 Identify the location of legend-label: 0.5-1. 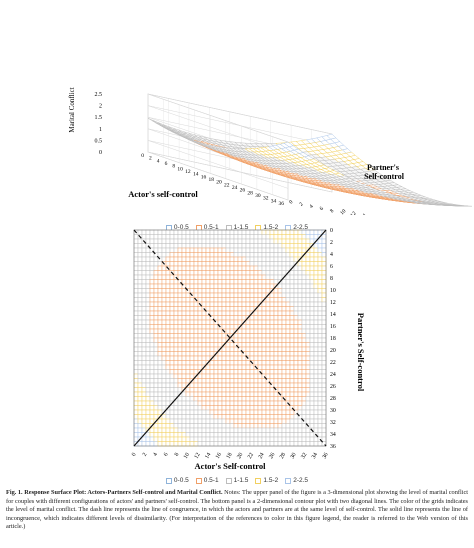
(211, 227).